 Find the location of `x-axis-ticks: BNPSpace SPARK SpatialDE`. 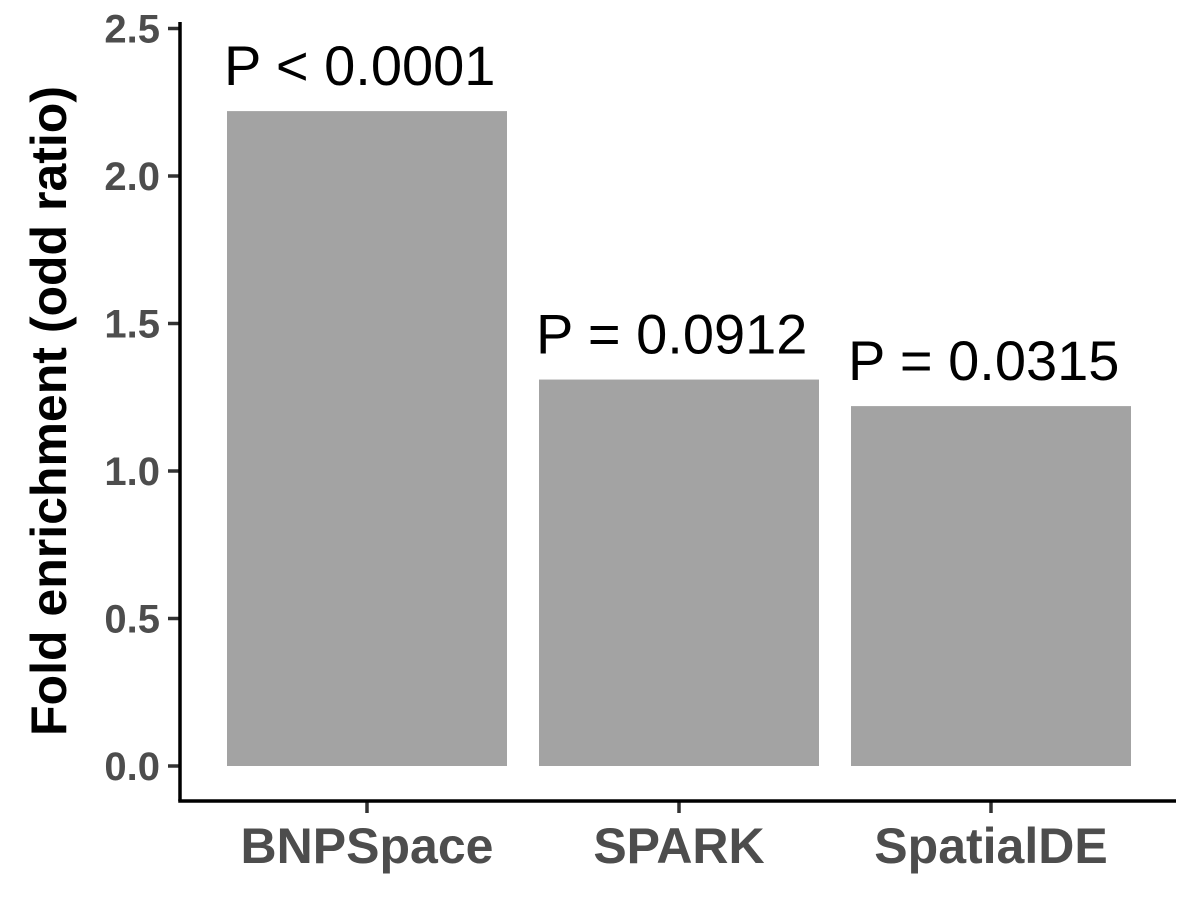

x-axis-ticks: BNPSpace SPARK SpatialDE is located at coordinates (674, 837).